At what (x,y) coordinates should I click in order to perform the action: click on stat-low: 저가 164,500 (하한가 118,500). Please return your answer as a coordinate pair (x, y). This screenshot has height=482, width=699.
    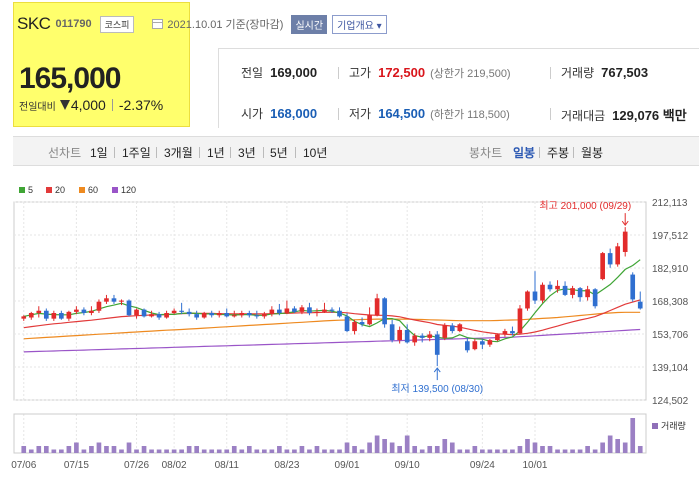
    Looking at the image, I should click on (429, 113).